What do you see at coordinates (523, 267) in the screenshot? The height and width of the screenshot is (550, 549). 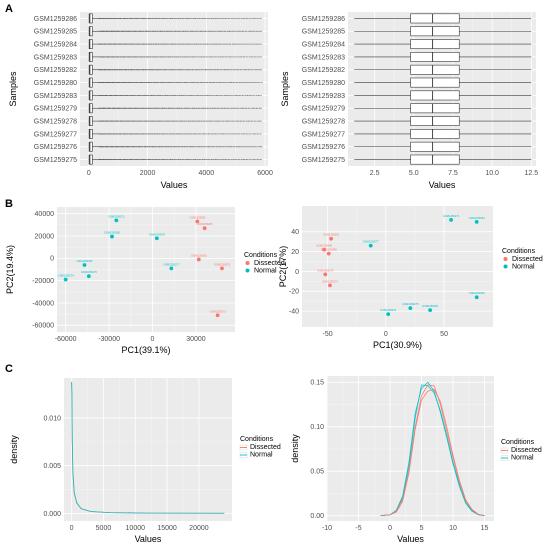 I see `legend-entry: Normal` at bounding box center [523, 267].